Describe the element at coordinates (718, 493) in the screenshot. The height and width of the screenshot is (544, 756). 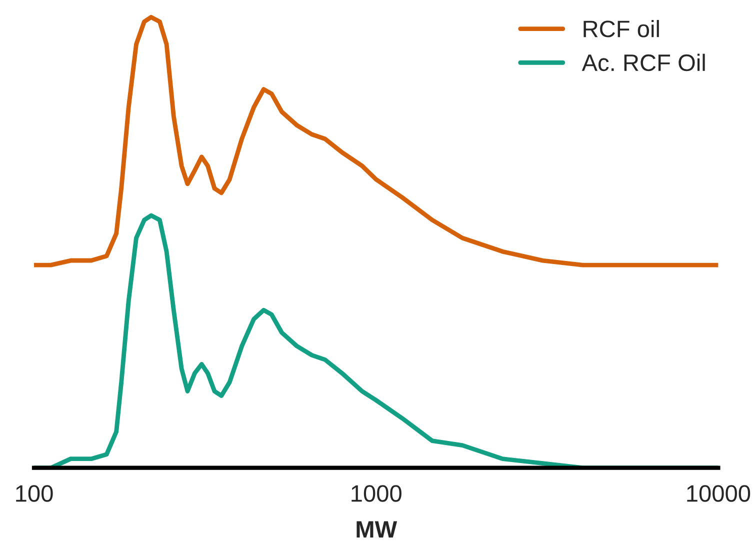
I see `x-tick-label: 10000` at that location.